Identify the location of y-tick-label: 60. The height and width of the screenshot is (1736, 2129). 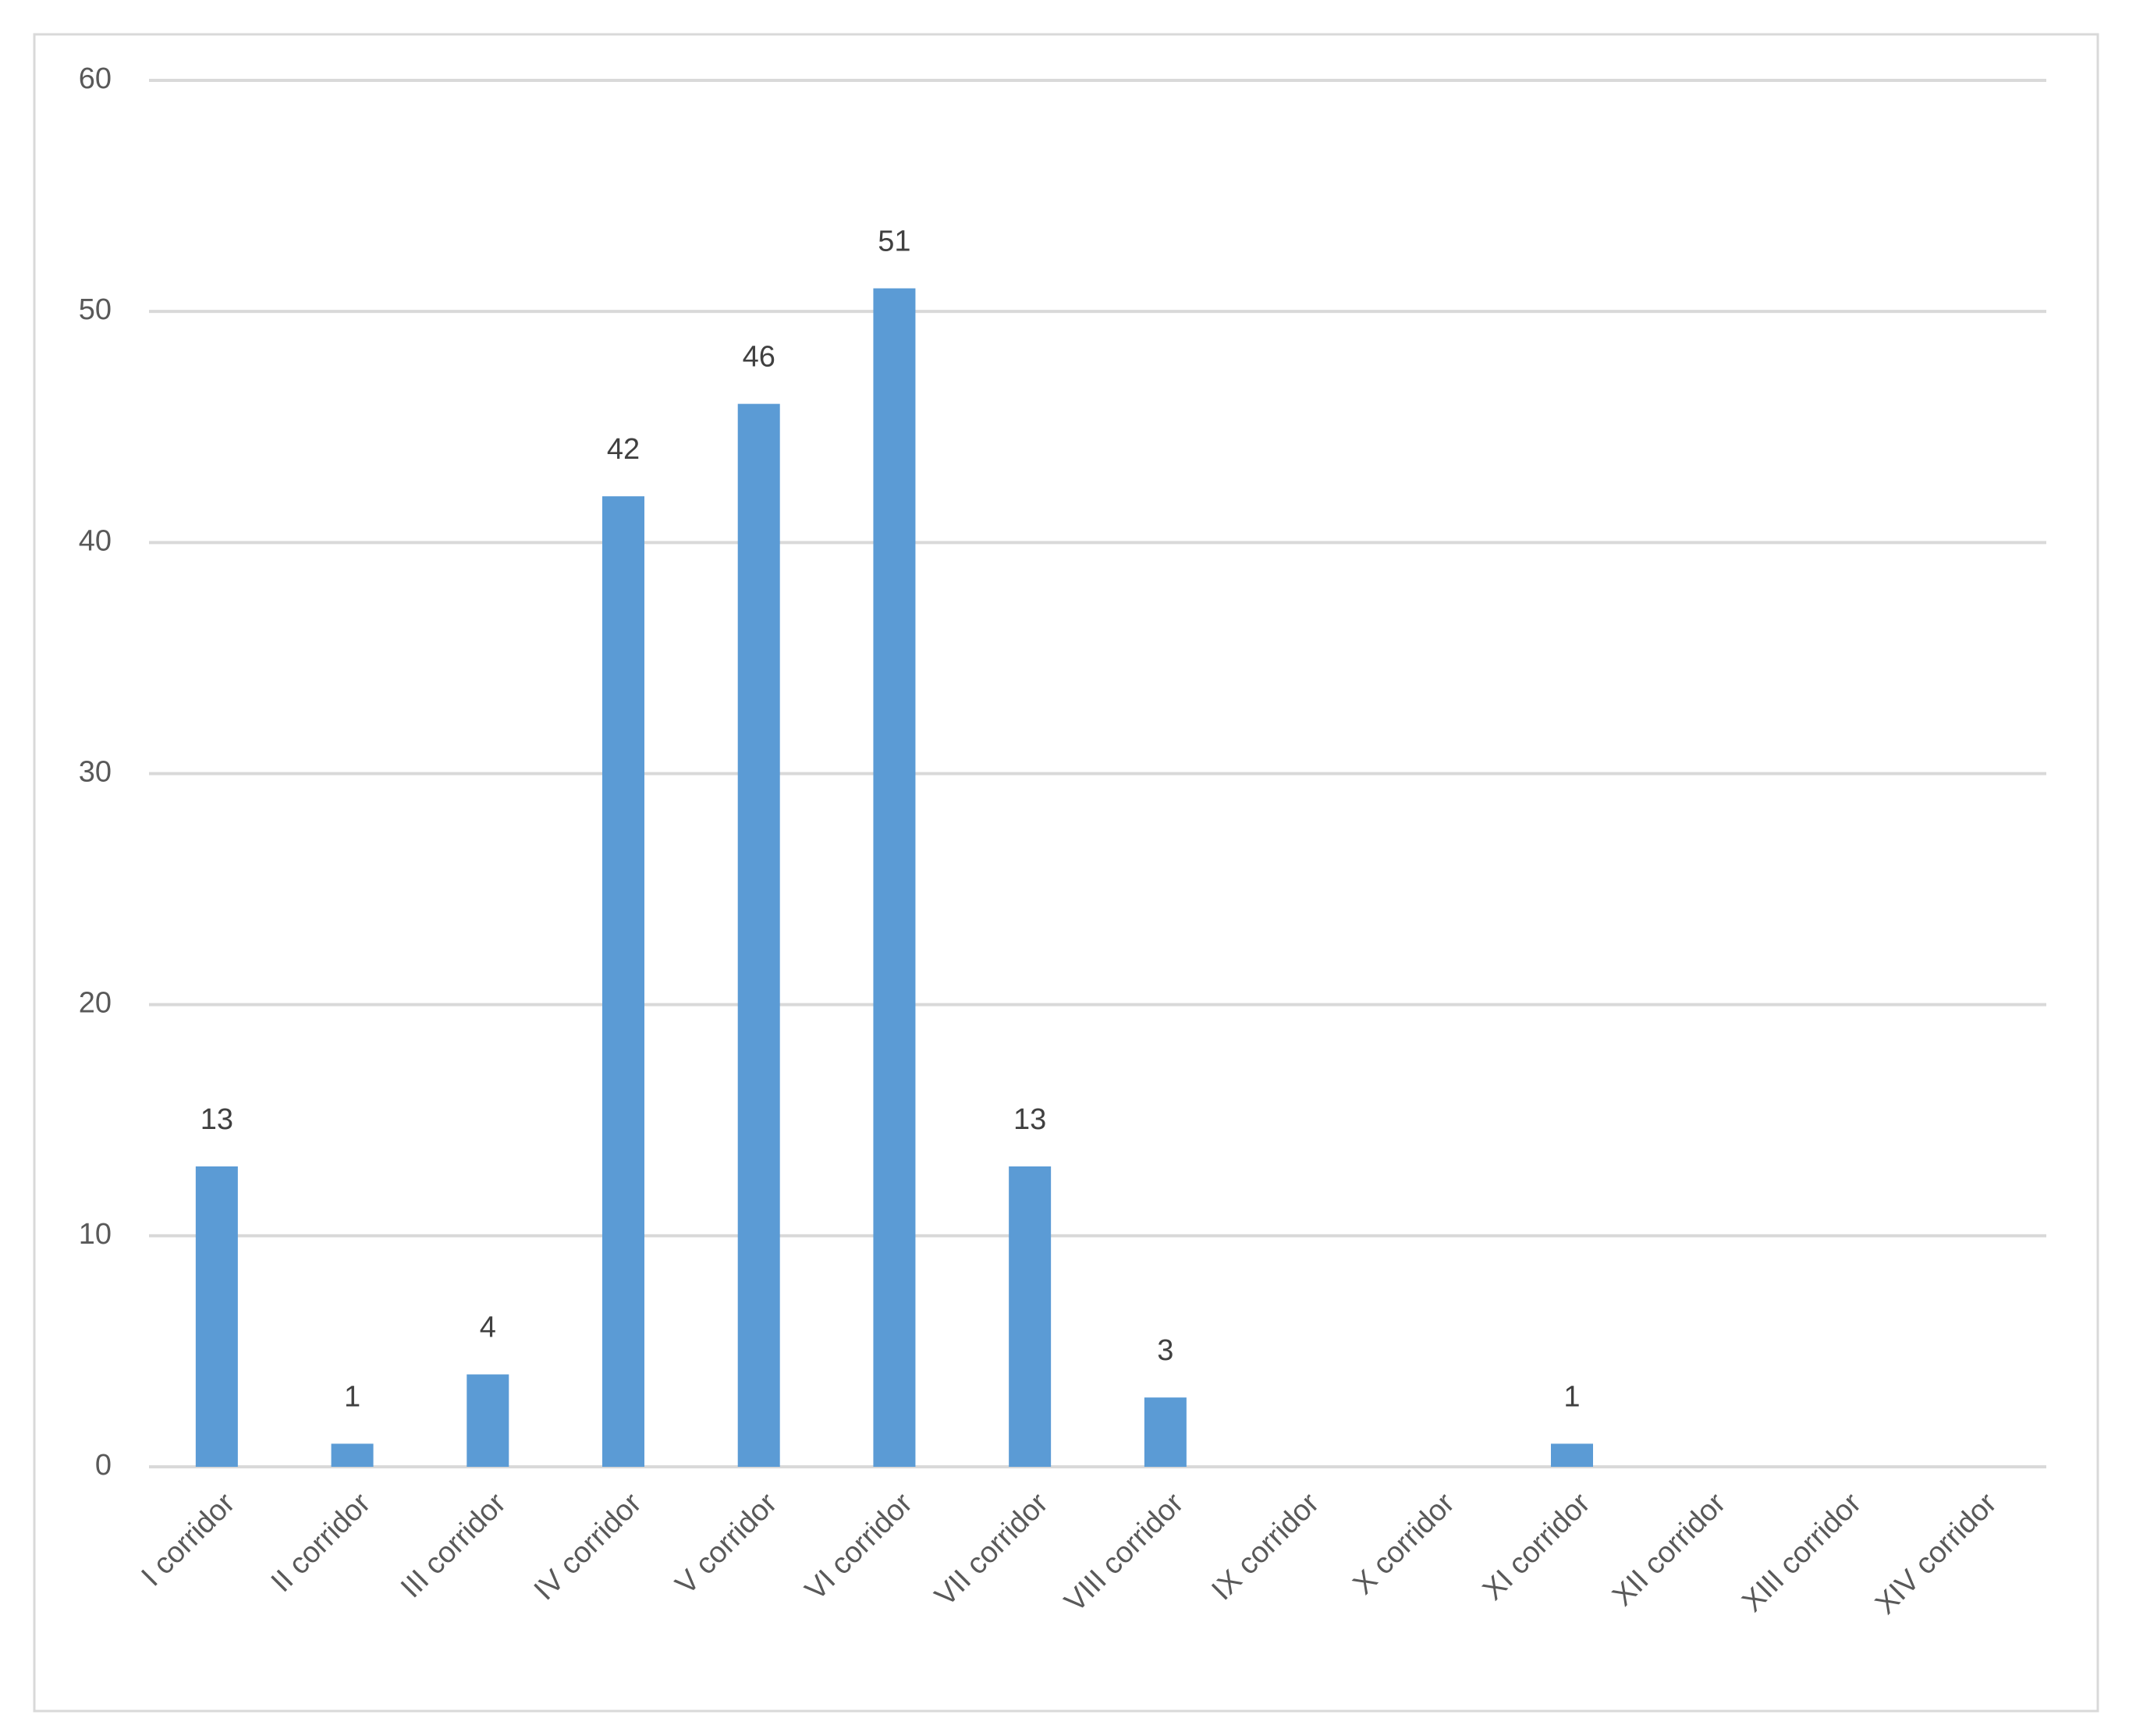
(95, 78).